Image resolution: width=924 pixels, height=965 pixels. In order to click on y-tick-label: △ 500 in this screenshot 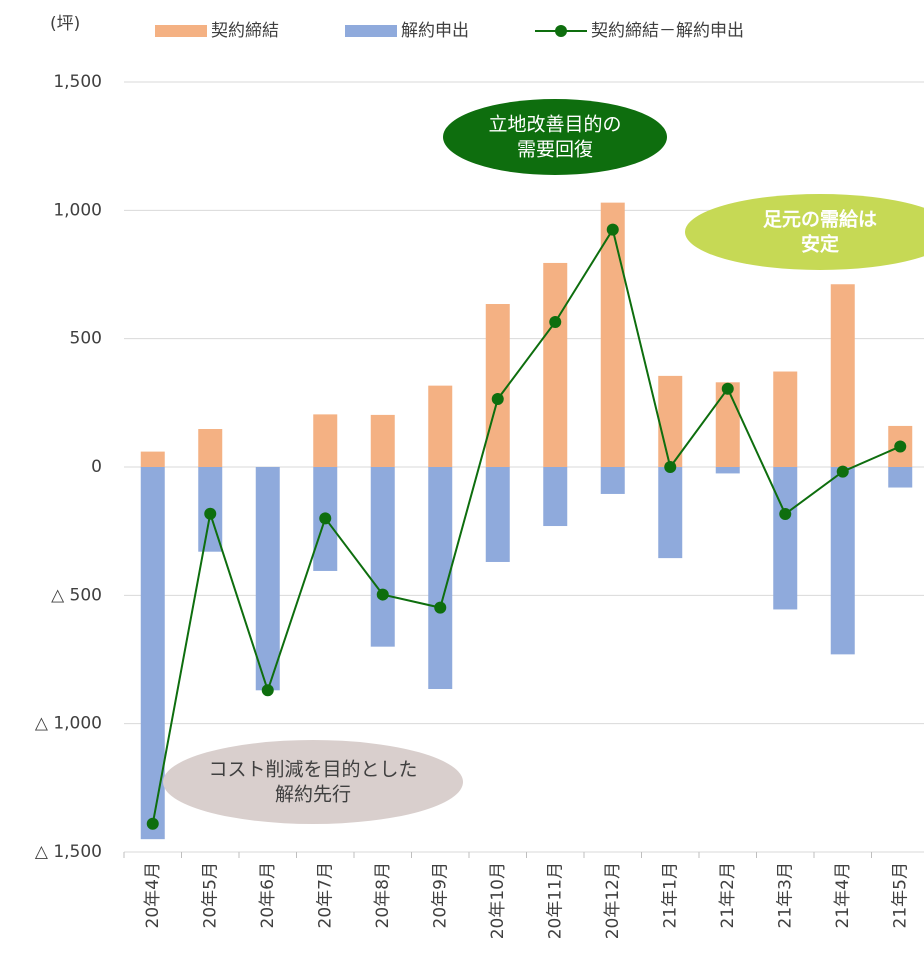, I will do `click(76, 595)`.